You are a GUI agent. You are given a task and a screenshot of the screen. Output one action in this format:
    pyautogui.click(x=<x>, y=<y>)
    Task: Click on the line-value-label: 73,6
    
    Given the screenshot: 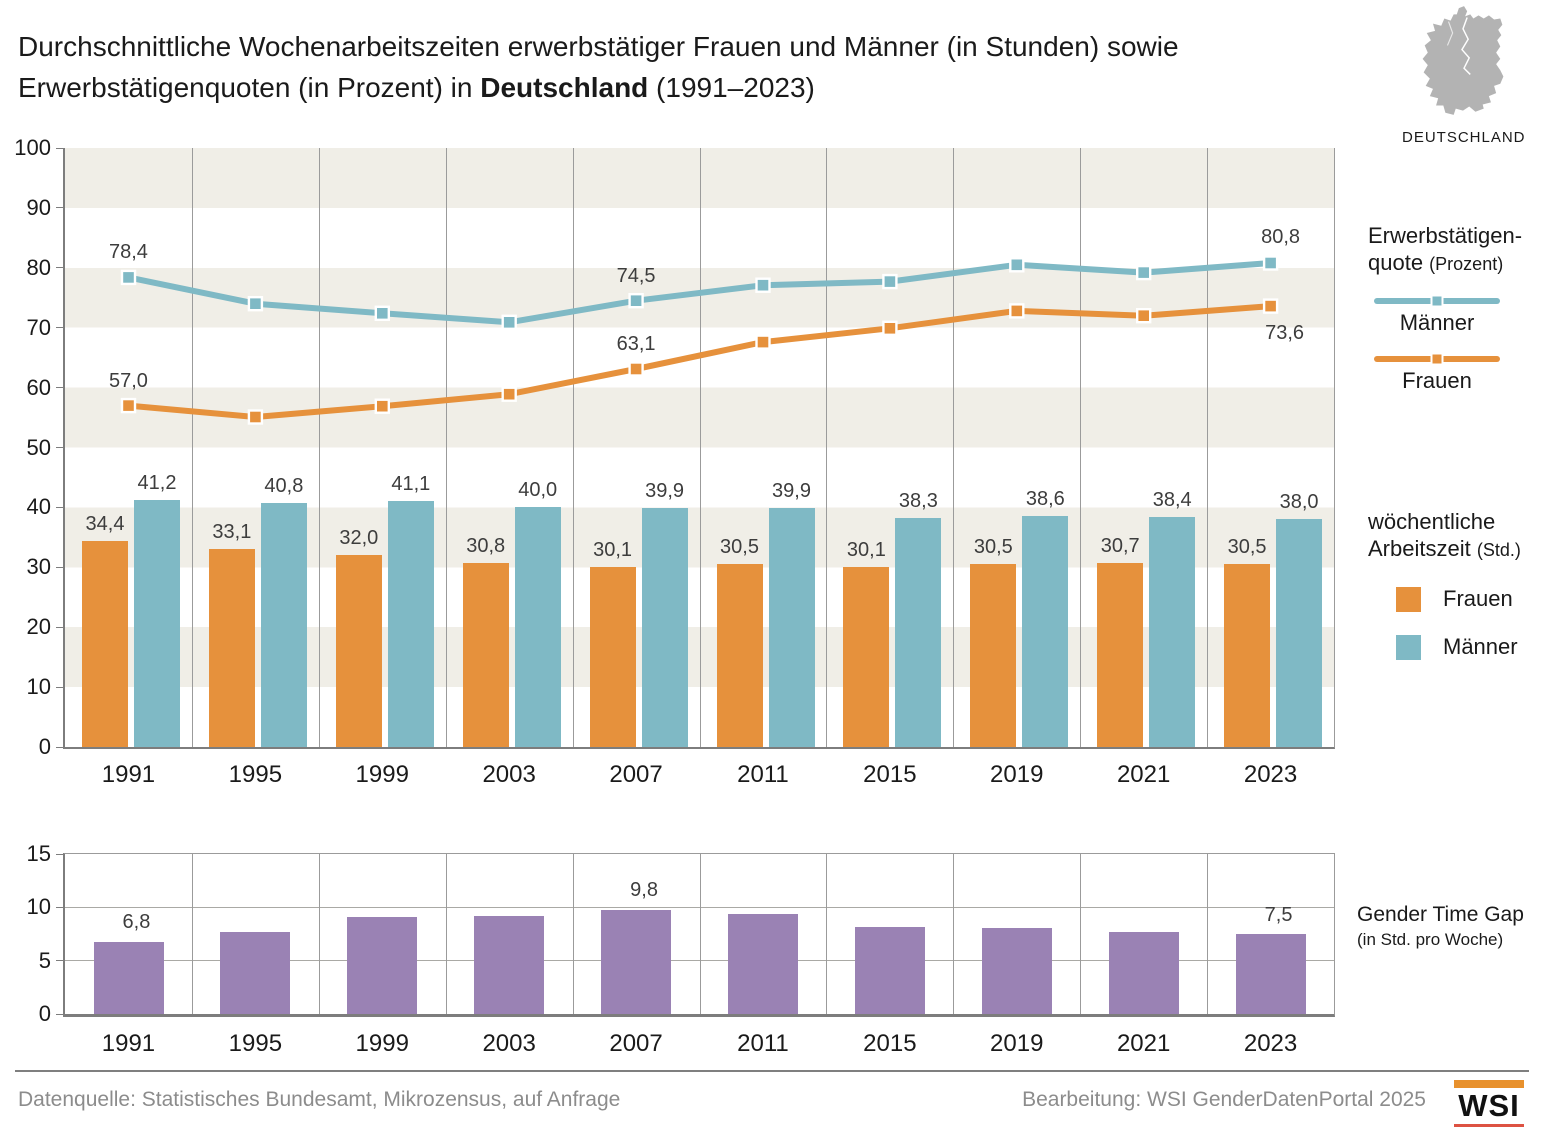 What is the action you would take?
    pyautogui.click(x=1285, y=333)
    